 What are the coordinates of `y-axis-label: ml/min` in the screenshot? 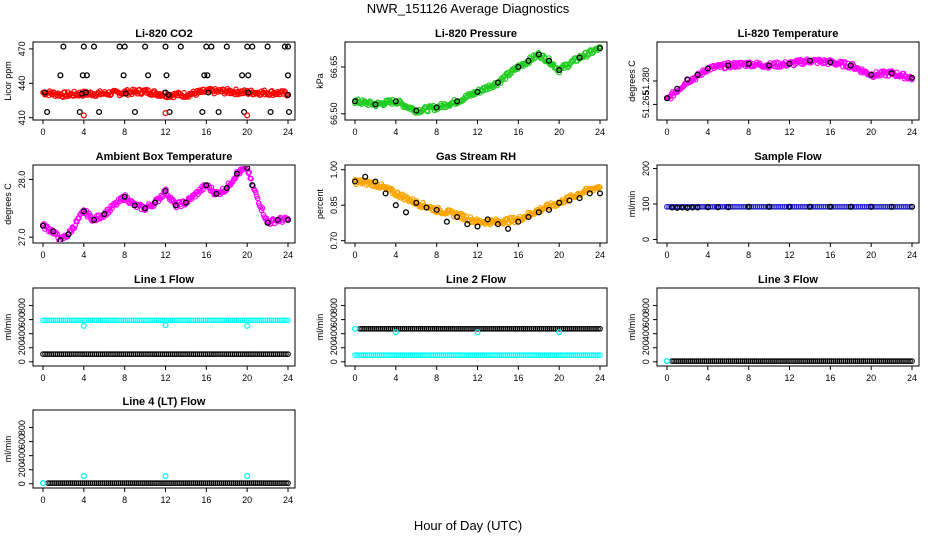 It's located at (320, 327).